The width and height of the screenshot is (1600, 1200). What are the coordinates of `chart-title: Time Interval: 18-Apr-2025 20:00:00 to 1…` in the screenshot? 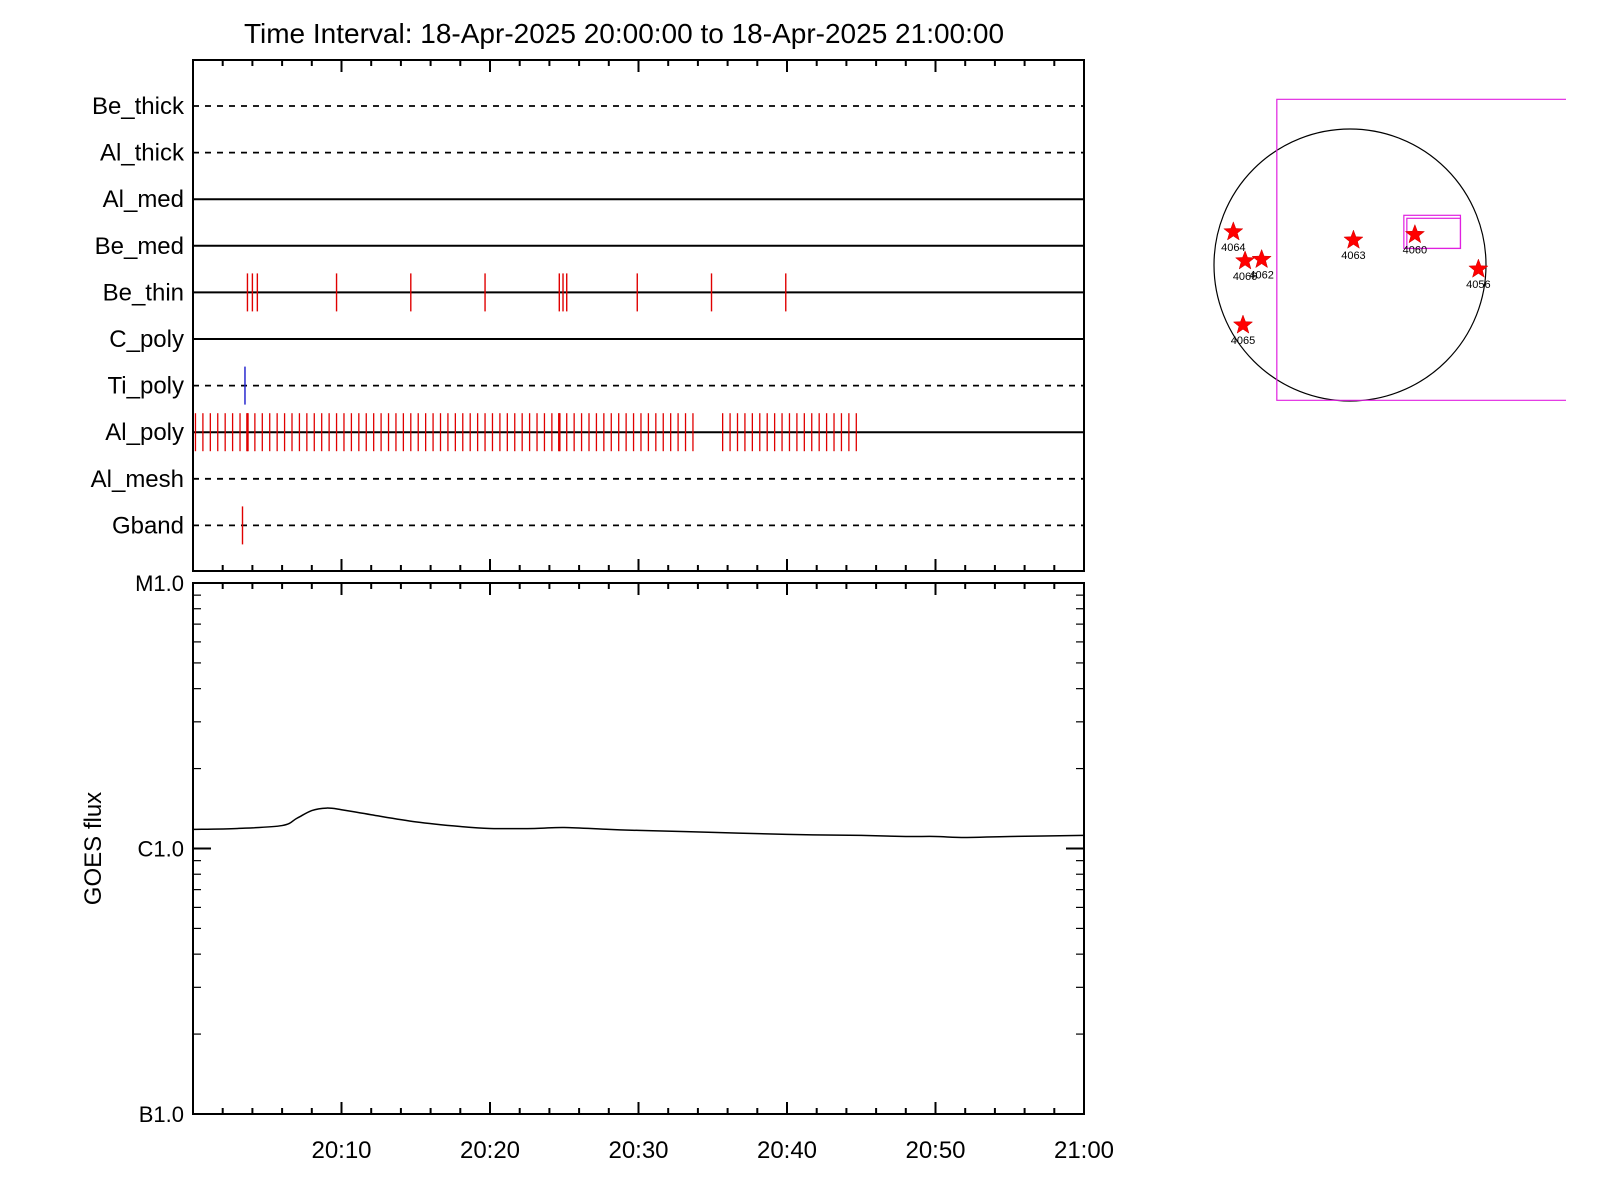 It's located at (624, 33).